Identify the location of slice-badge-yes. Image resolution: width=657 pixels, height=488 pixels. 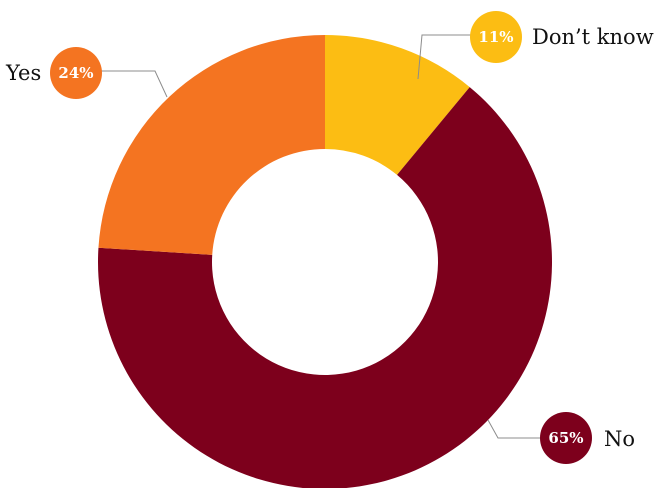
(76, 73).